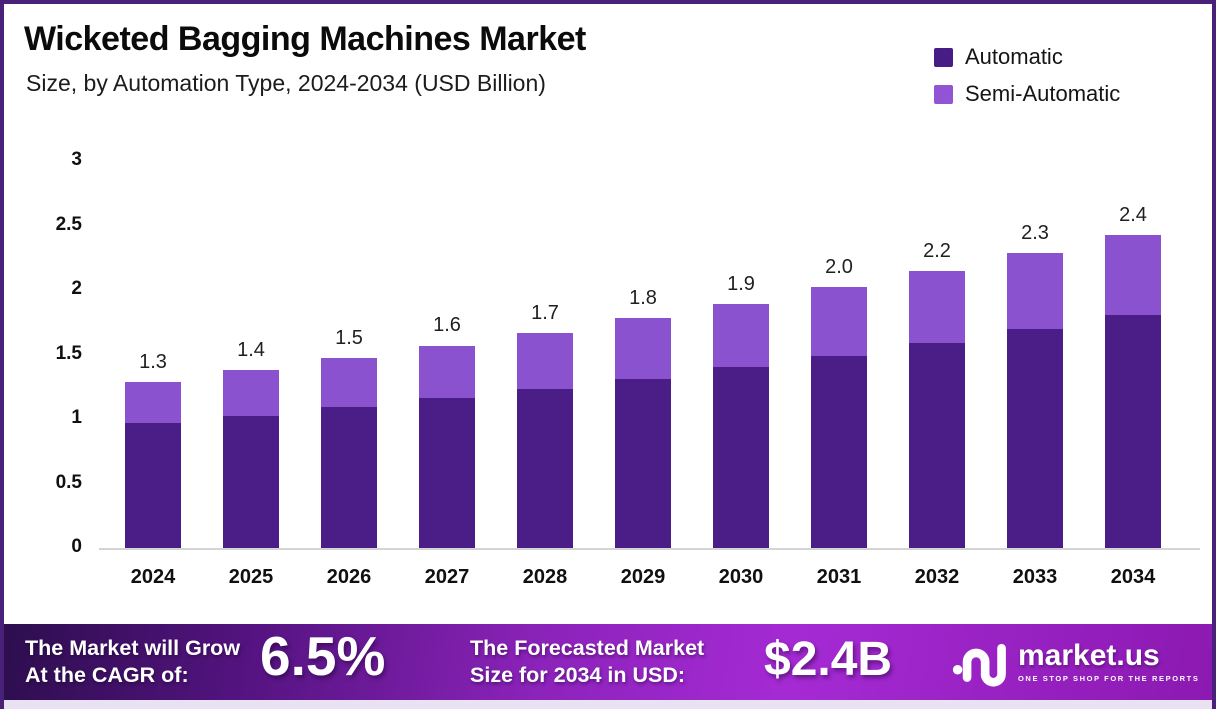  Describe the element at coordinates (937, 577) in the screenshot. I see `x-axis-label-2032: 2032` at that location.